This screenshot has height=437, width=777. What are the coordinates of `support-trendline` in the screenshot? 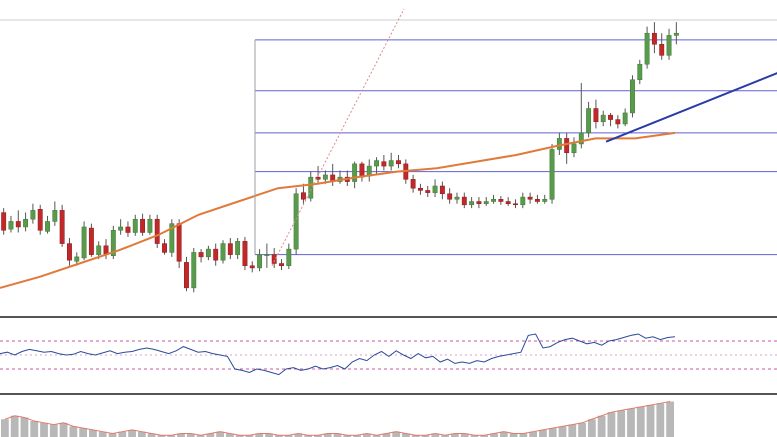 It's located at (691, 107).